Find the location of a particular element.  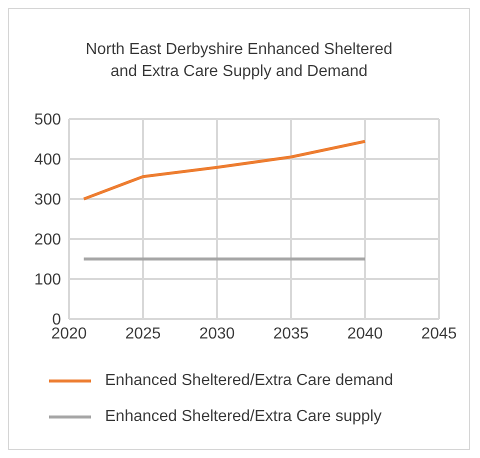

legend-label: Enhanced Sheltered/Extra Care demand is located at coordinates (249, 381).